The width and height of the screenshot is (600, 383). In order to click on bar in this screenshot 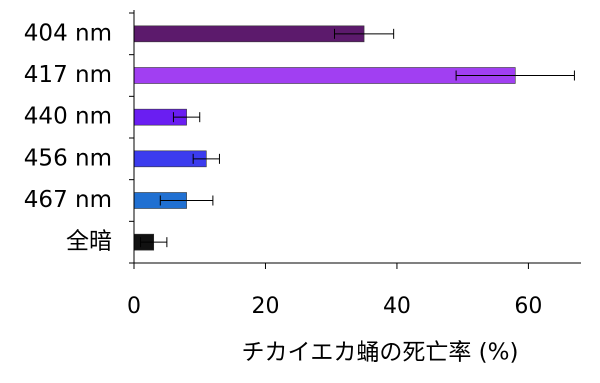, I will do `click(249, 34)`.